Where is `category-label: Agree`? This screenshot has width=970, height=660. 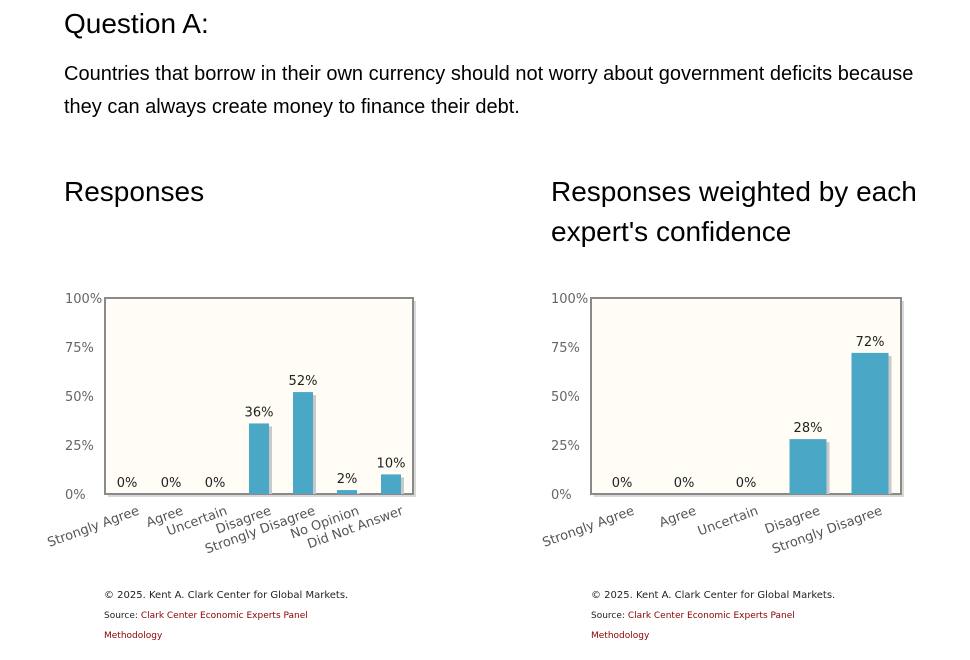 category-label: Agree is located at coordinates (677, 517).